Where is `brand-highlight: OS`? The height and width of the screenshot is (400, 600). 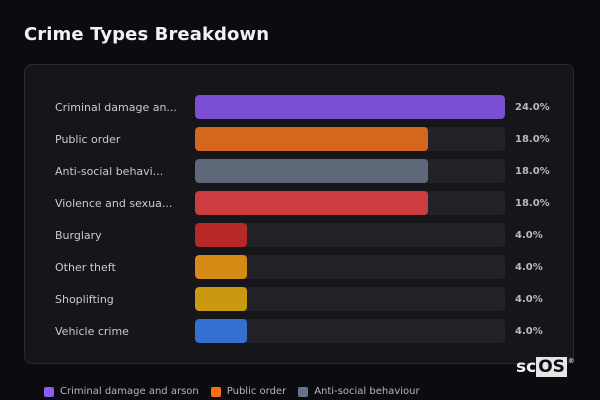
brand-highlight: OS is located at coordinates (551, 367).